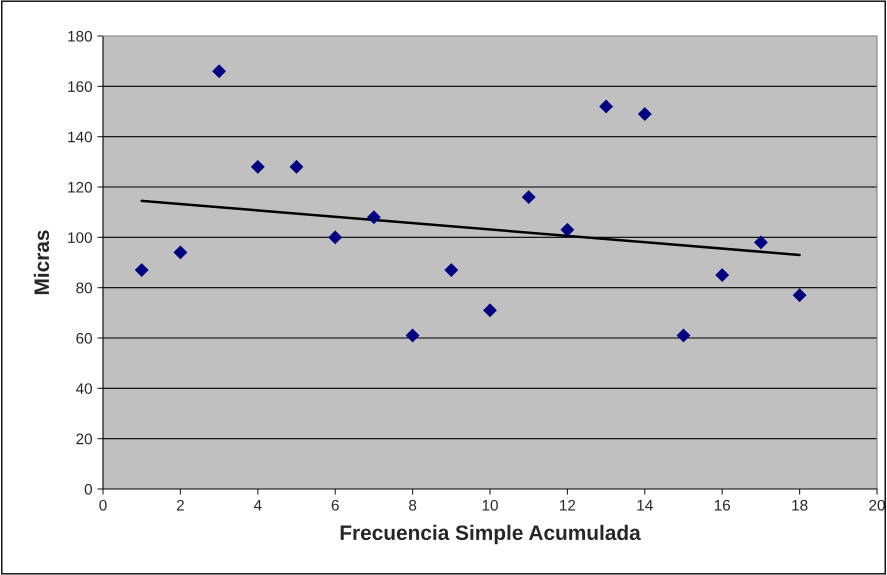 The image size is (887, 575). What do you see at coordinates (335, 505) in the screenshot?
I see `x-tick-label: 6` at bounding box center [335, 505].